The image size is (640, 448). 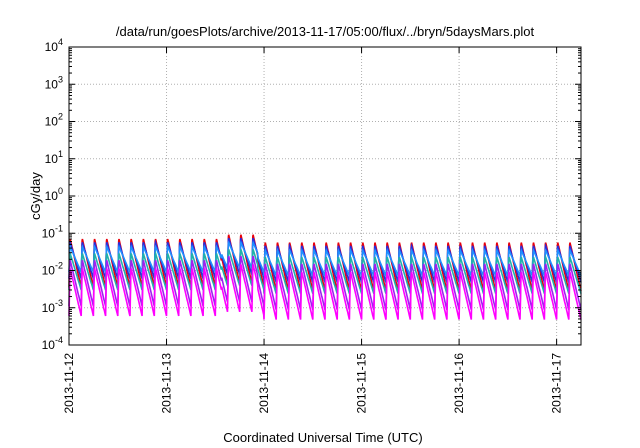 What do you see at coordinates (54, 82) in the screenshot?
I see `y-tick-label: 10³` at bounding box center [54, 82].